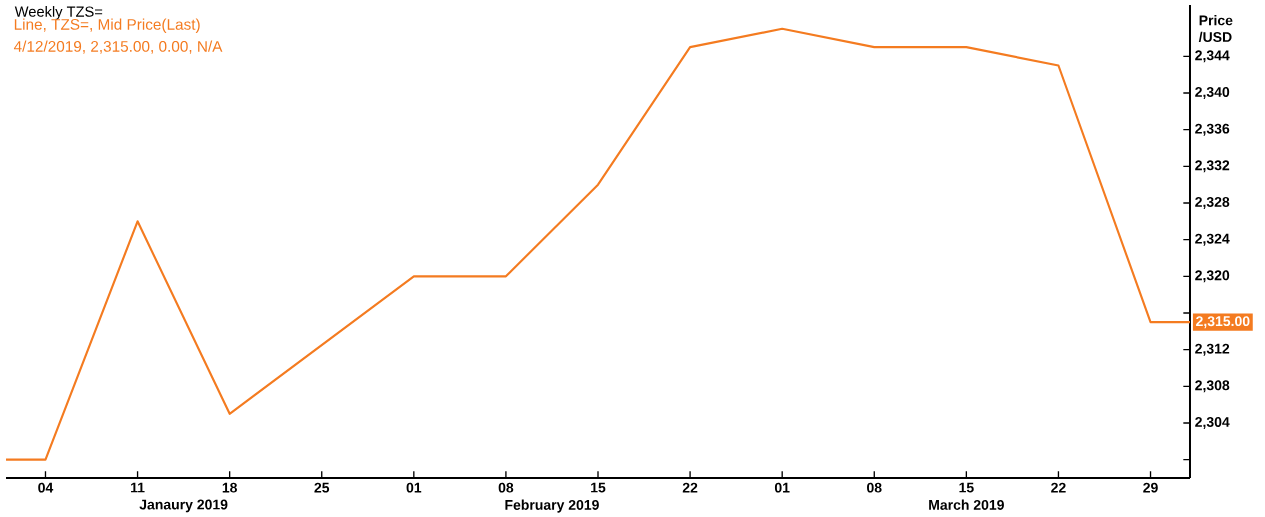  What do you see at coordinates (552, 506) in the screenshot?
I see `text: February 2019` at bounding box center [552, 506].